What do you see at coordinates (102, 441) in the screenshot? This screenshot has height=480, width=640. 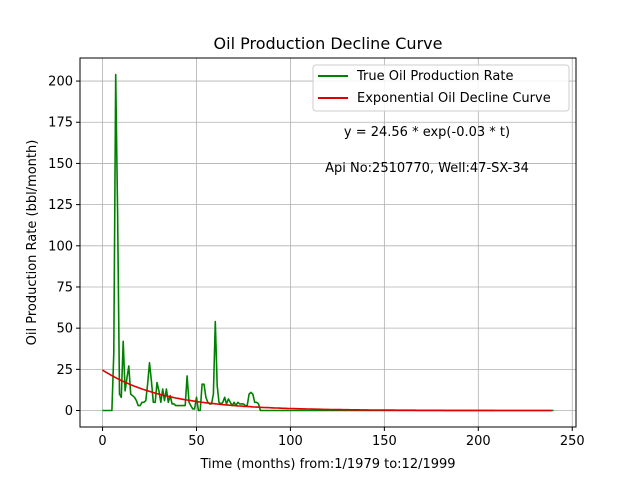 I see `x-tick-label: 0` at bounding box center [102, 441].